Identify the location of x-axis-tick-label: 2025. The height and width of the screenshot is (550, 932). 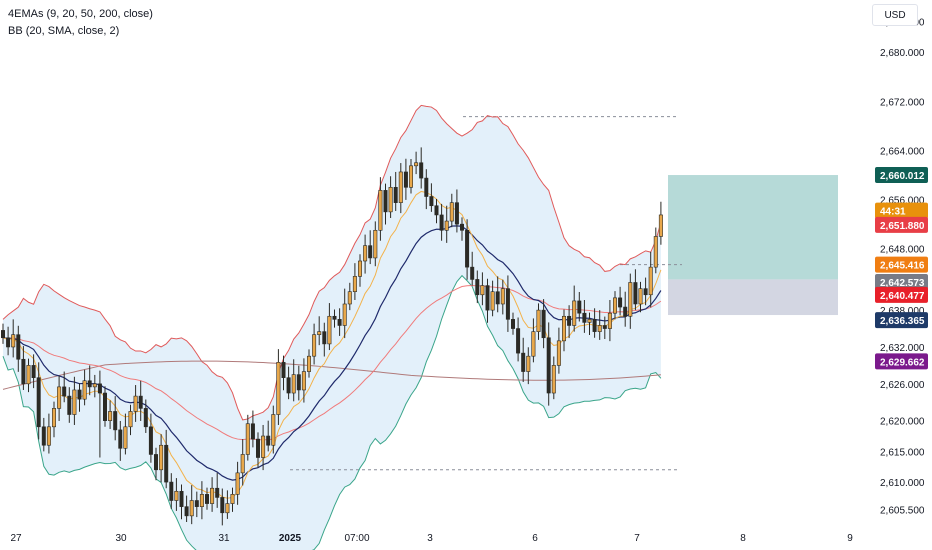
(290, 538).